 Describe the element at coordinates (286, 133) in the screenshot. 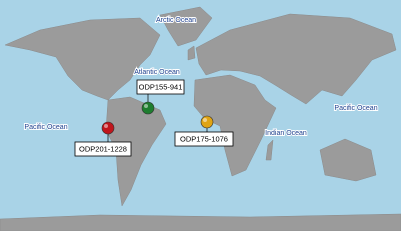

I see `ocean-label: Indian Ocean` at that location.